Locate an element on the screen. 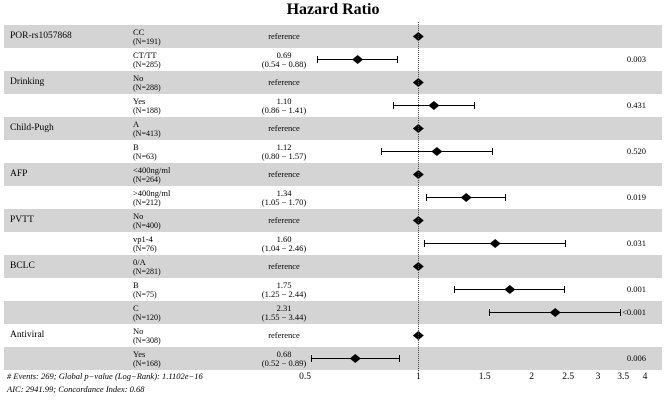 This screenshot has width=666, height=403. estimate-value: 0.68 is located at coordinates (284, 353).